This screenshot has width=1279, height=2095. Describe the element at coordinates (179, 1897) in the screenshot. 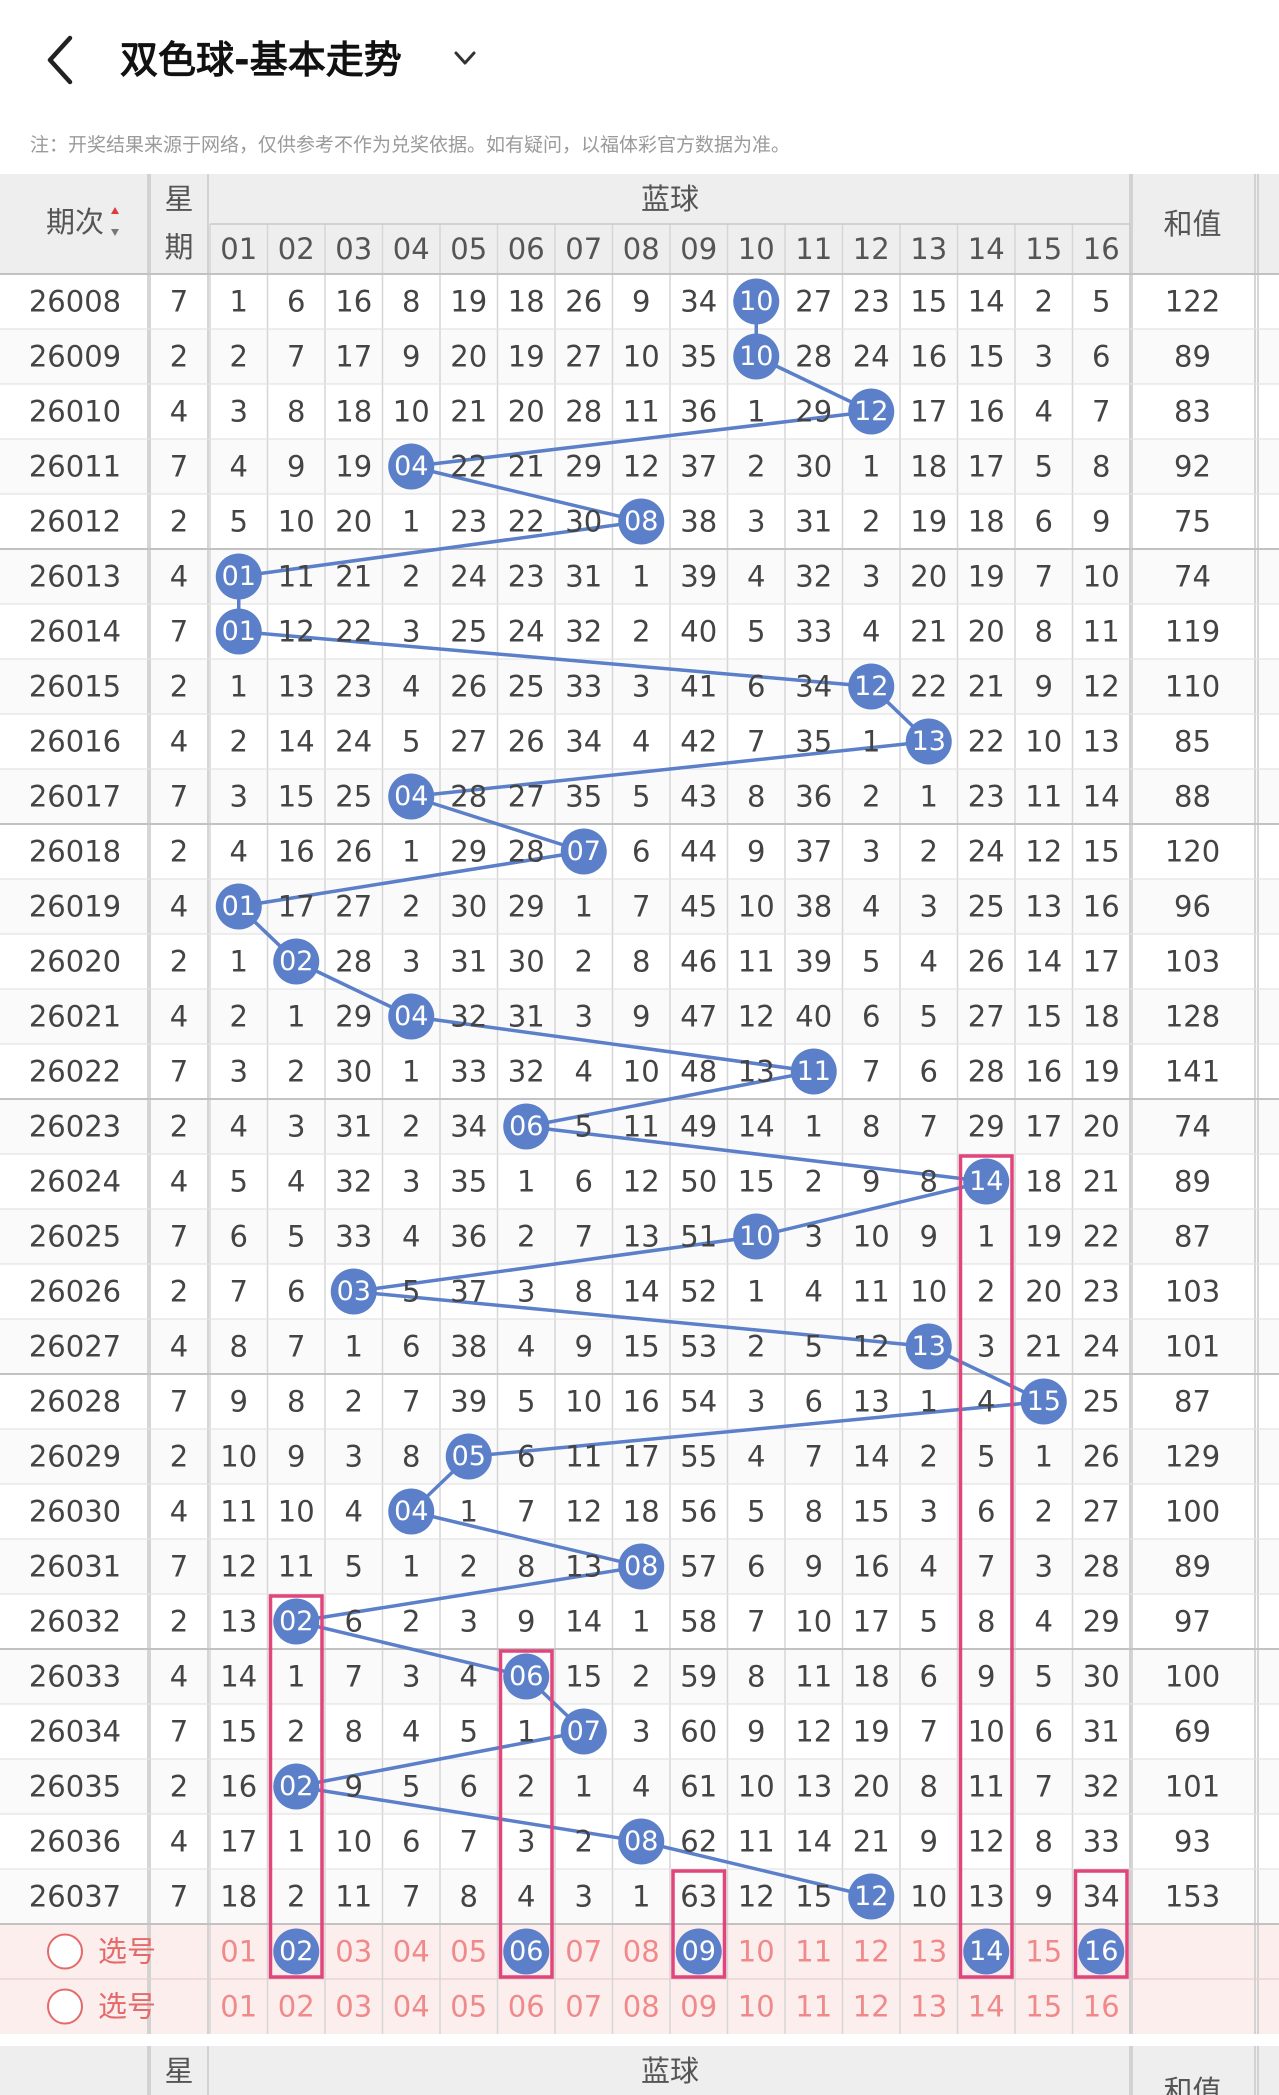

I see `weekday-cell: 7` at that location.